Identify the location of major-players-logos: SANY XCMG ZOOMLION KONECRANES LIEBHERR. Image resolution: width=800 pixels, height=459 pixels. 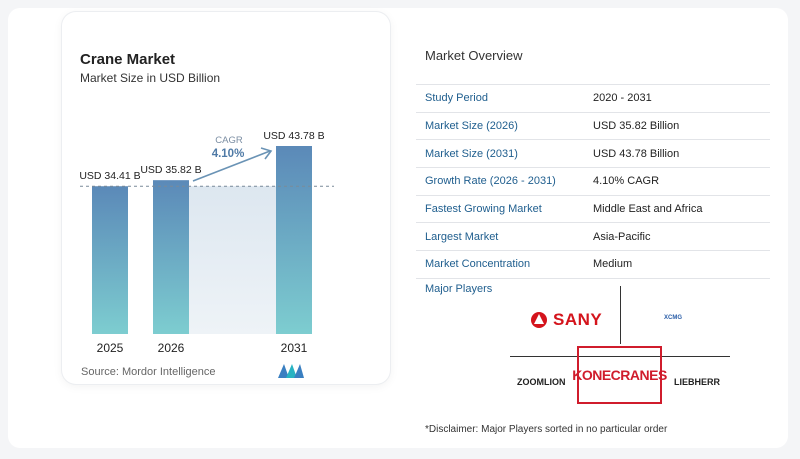
(620, 348).